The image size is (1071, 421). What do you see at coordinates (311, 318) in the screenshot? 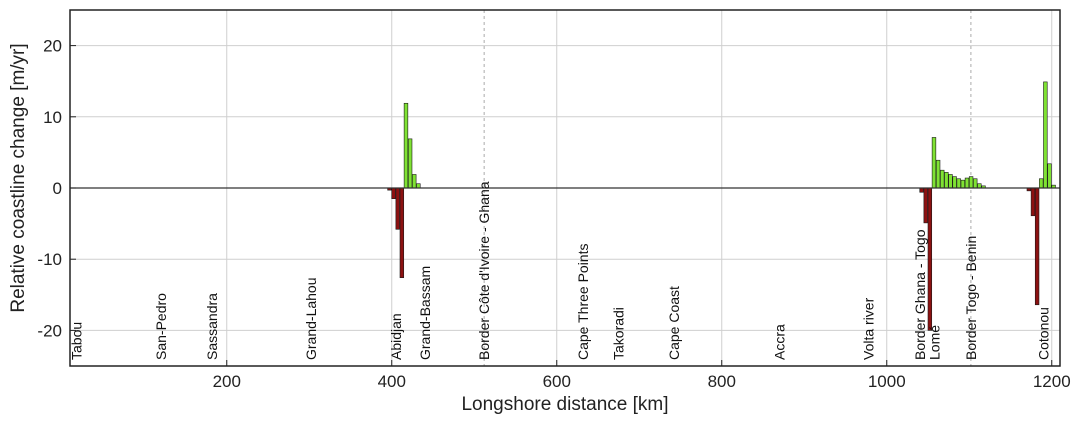
I see `location-label: Grand-Lahou` at bounding box center [311, 318].